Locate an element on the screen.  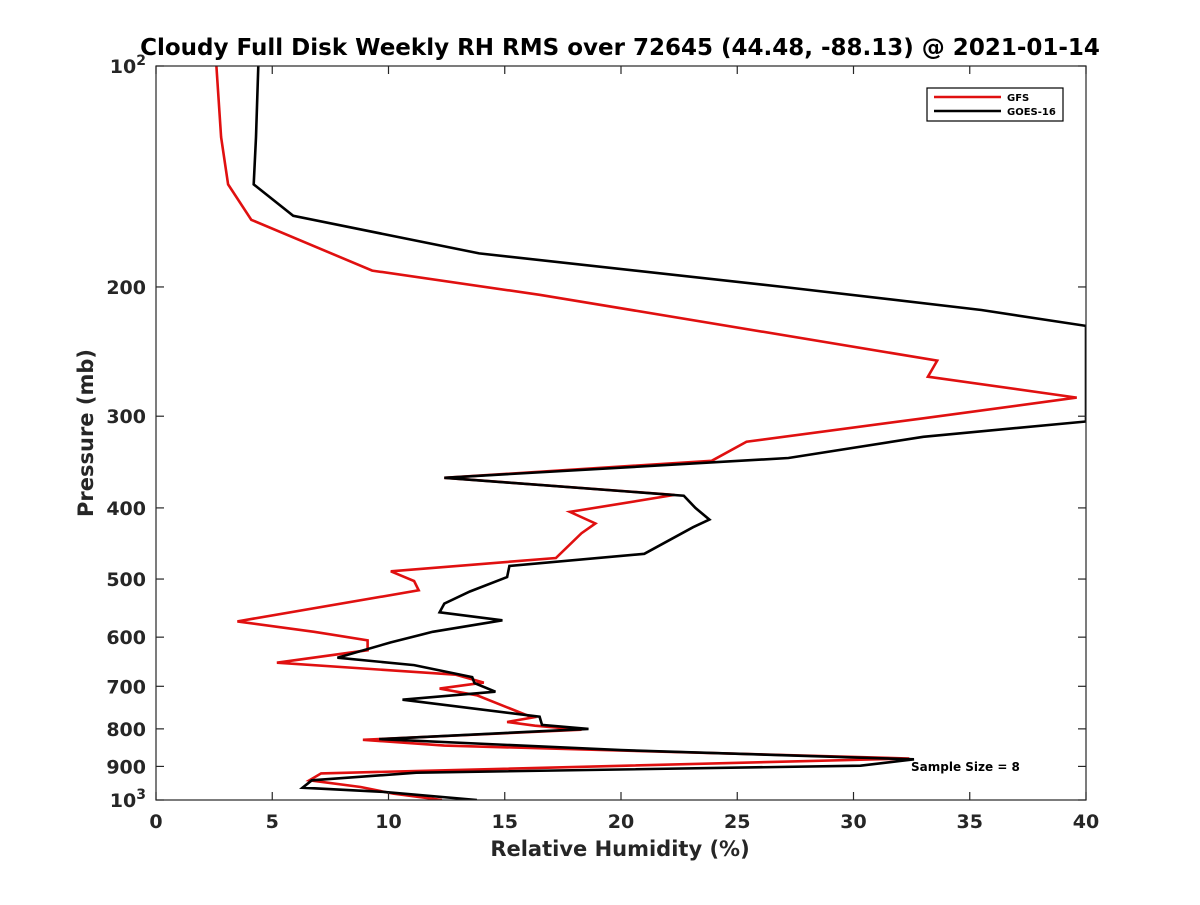
y-tick-label-800: 800 is located at coordinates (126, 730).